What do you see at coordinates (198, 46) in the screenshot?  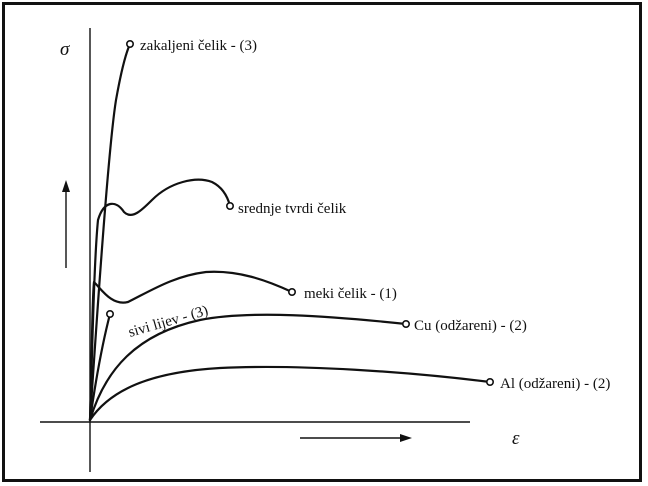 I see `label-zakaljeni-celik: zakaljeni čelik - (3)` at bounding box center [198, 46].